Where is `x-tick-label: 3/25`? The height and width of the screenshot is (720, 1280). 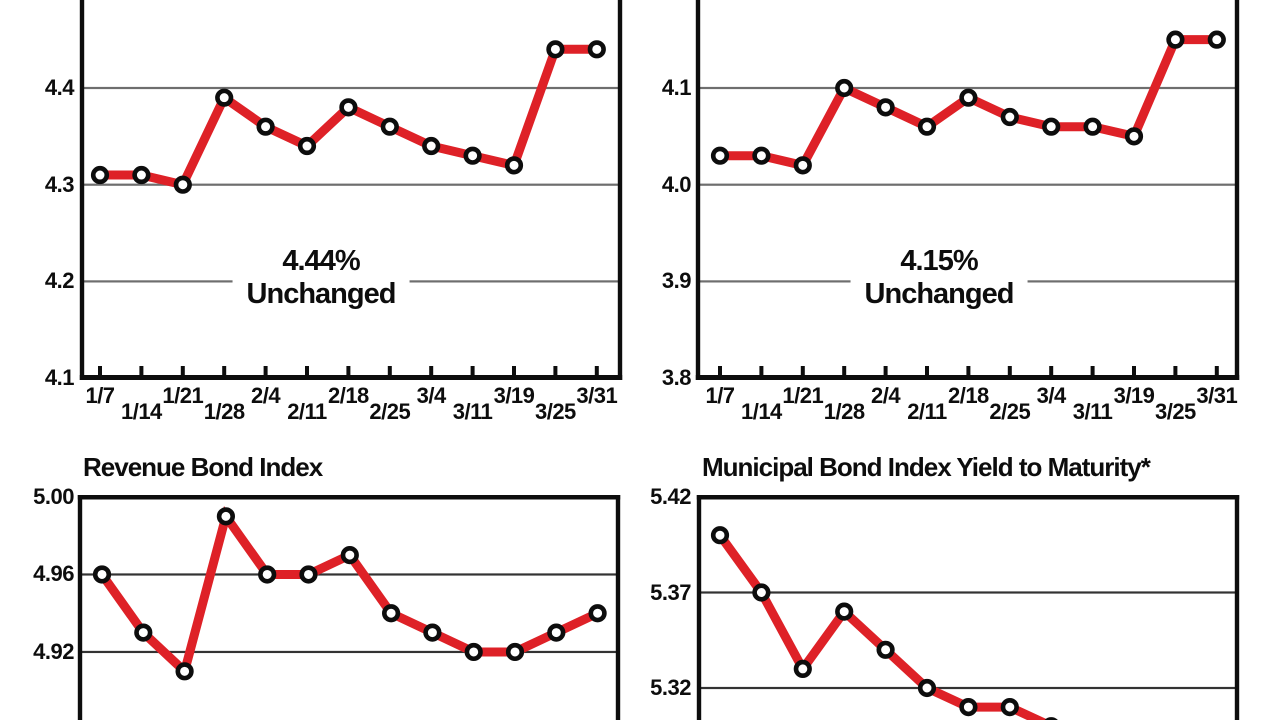 x-tick-label: 3/25 is located at coordinates (1175, 411).